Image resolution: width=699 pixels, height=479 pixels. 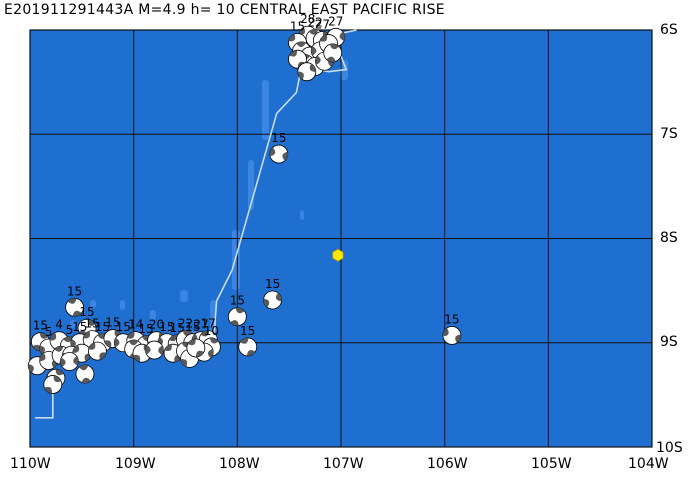 What do you see at coordinates (211, 331) in the screenshot?
I see `depth-label: 10` at bounding box center [211, 331].